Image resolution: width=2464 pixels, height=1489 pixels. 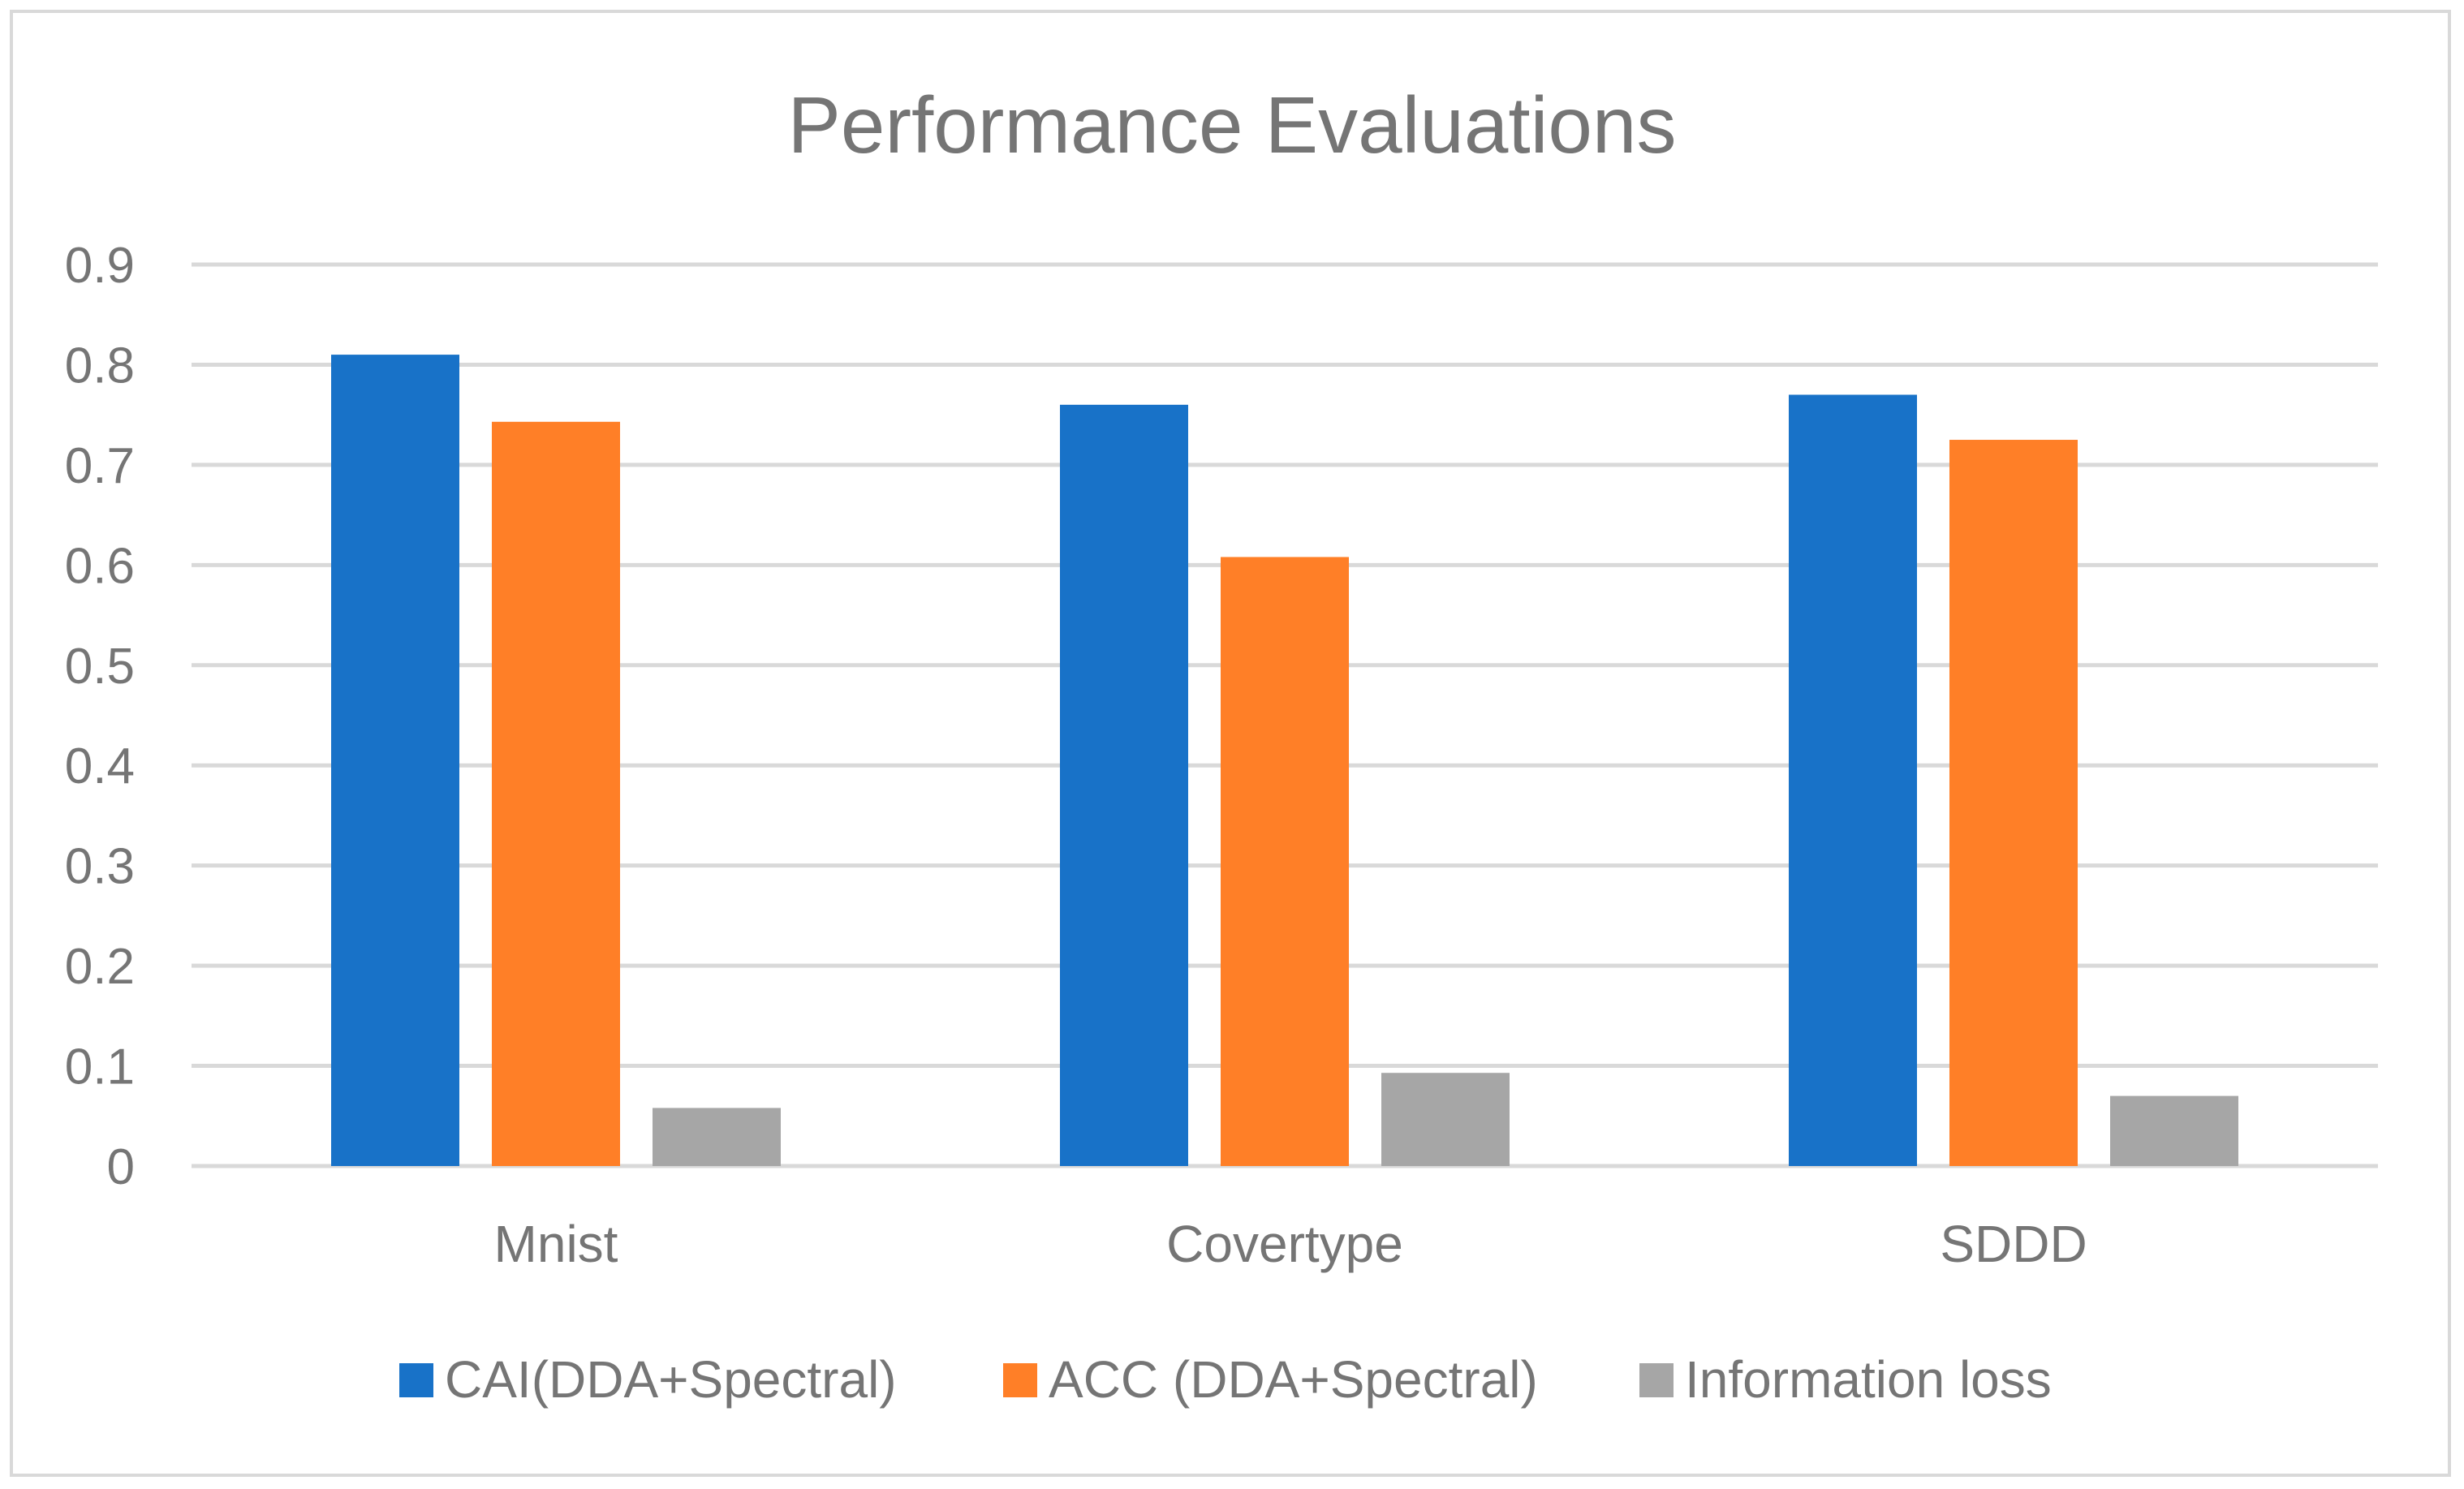 What do you see at coordinates (121, 1167) in the screenshot?
I see `y-tick-label: 0` at bounding box center [121, 1167].